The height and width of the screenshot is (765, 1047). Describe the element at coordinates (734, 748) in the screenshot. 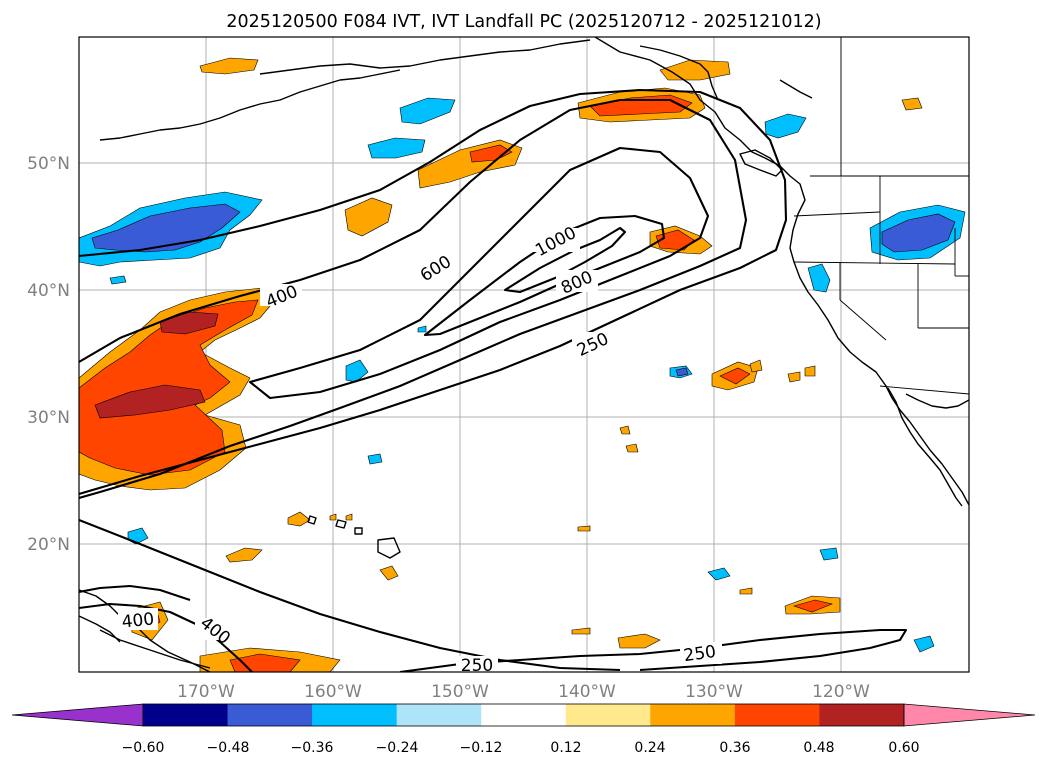

I see `cb-tick-7: 0.36` at that location.